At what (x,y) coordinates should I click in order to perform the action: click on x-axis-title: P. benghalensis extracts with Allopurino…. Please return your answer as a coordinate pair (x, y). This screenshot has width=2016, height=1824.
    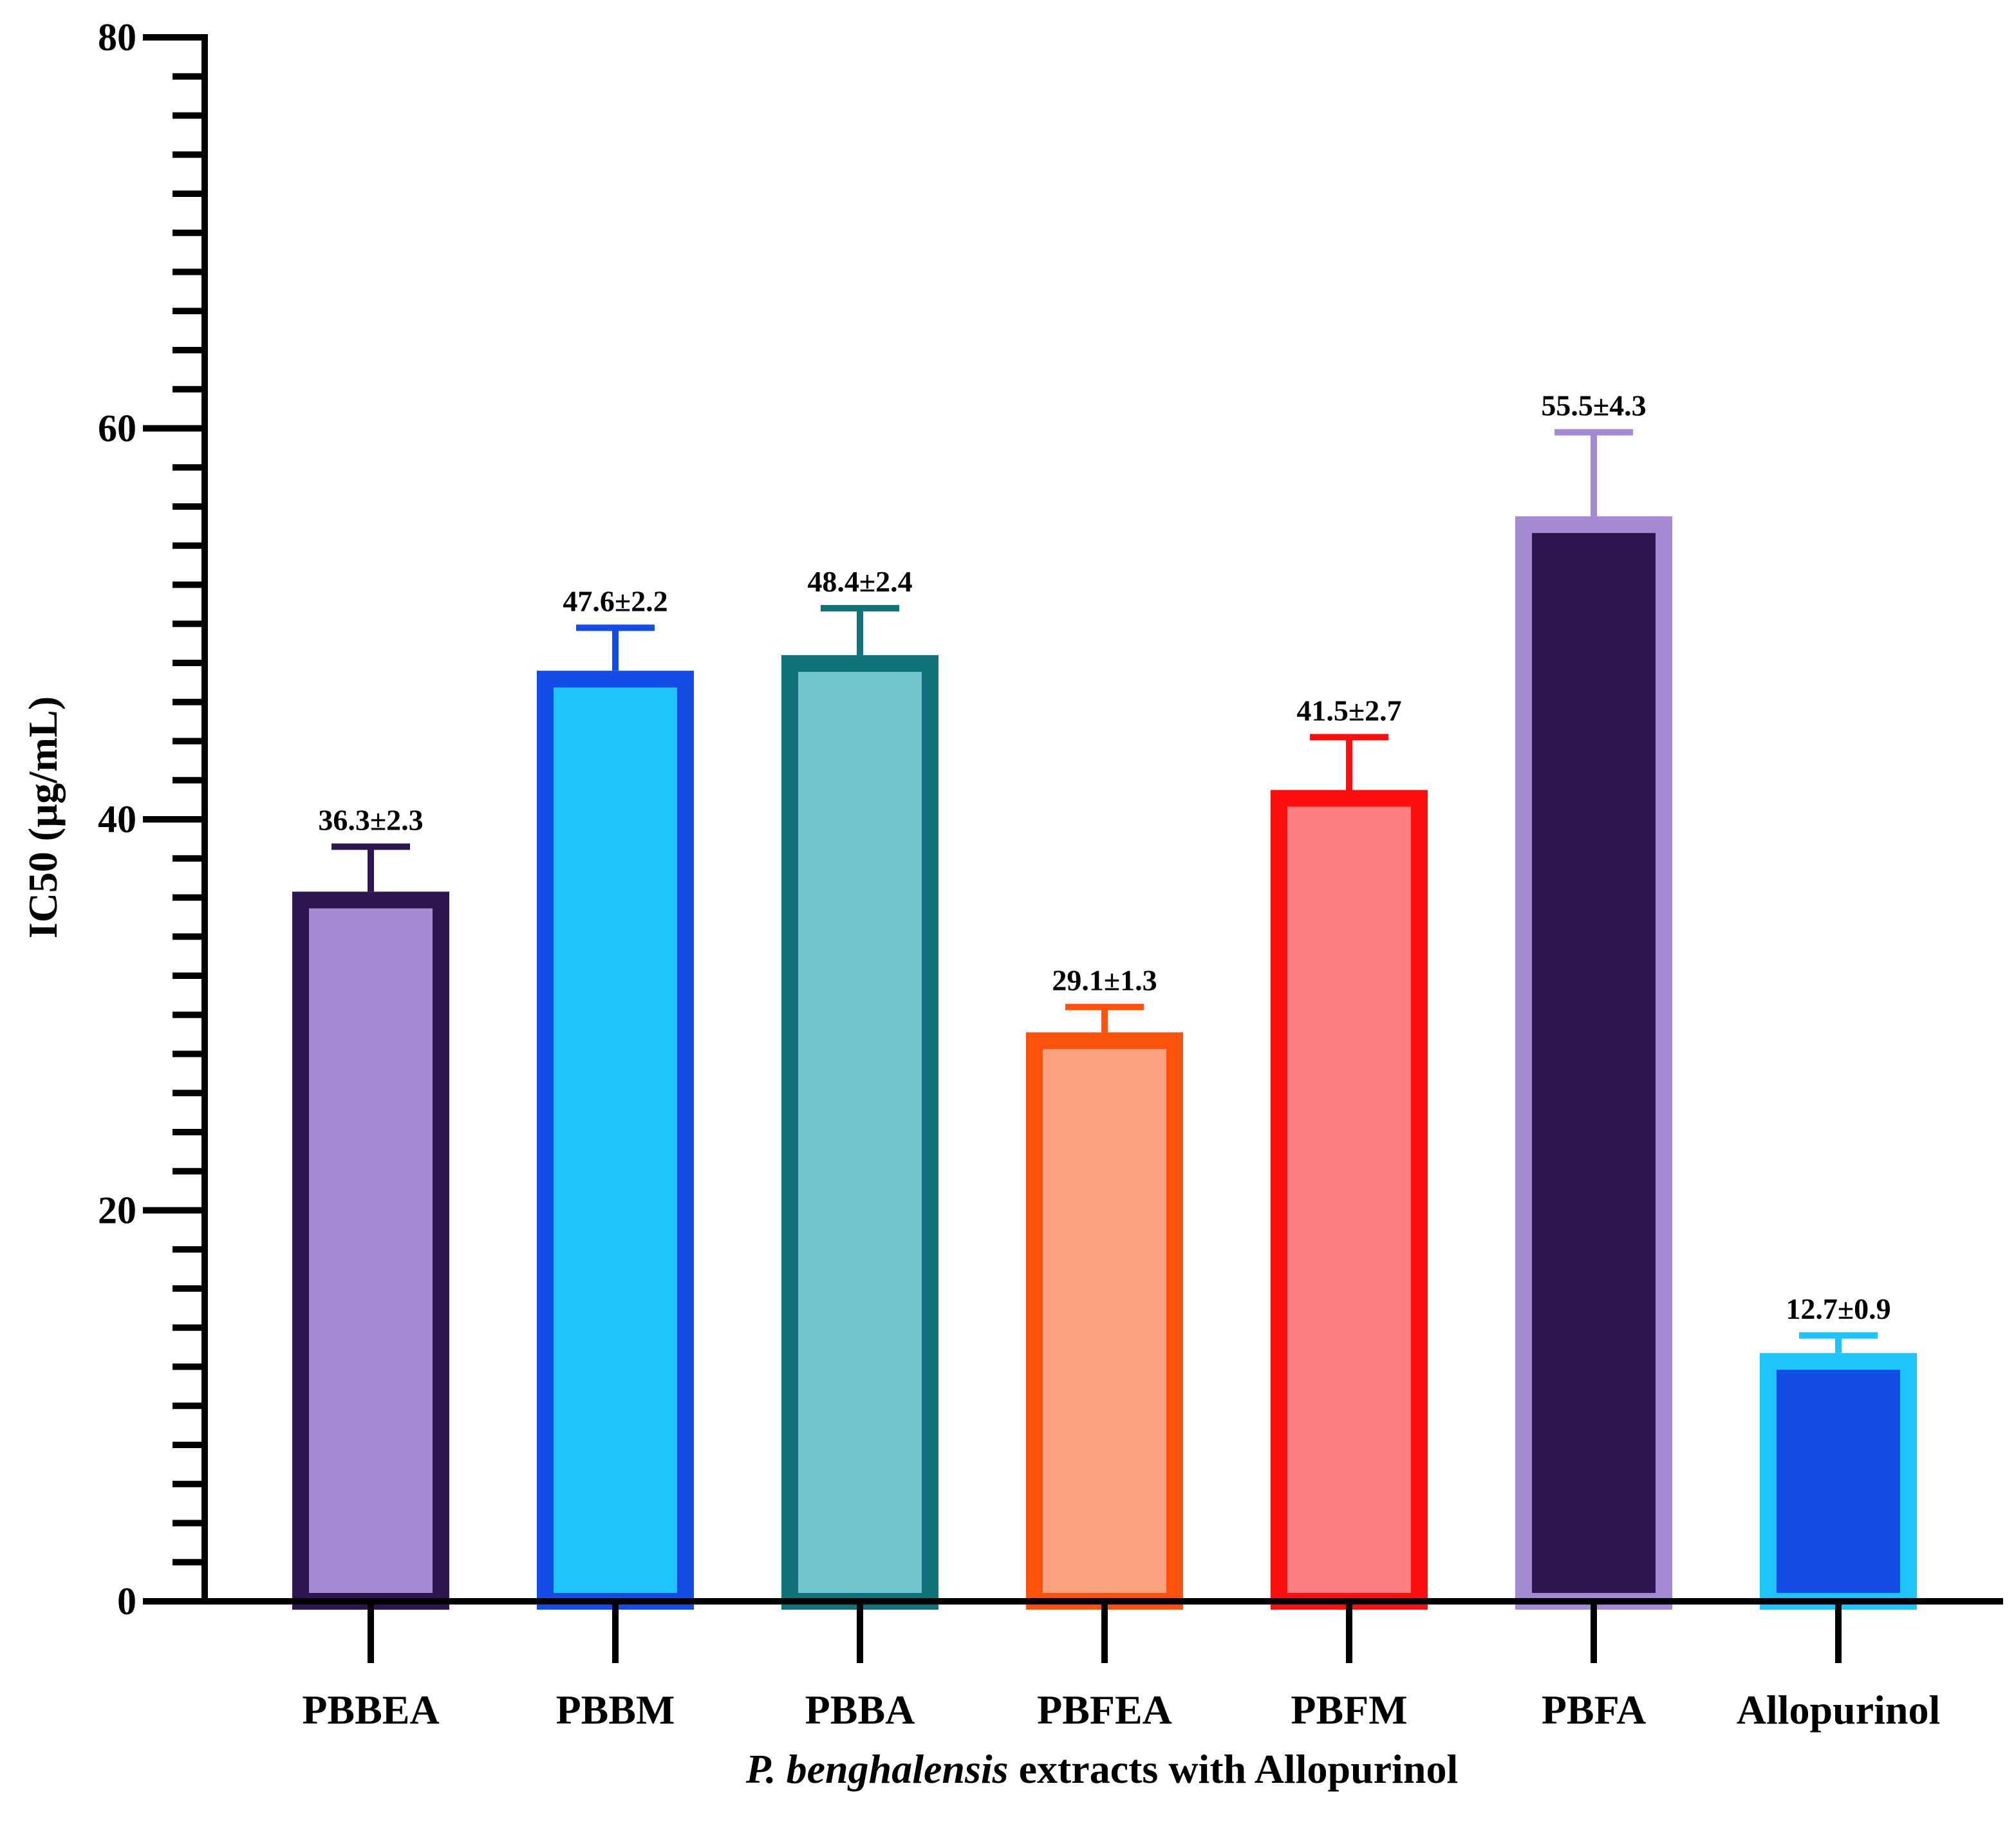
    Looking at the image, I should click on (1101, 1769).